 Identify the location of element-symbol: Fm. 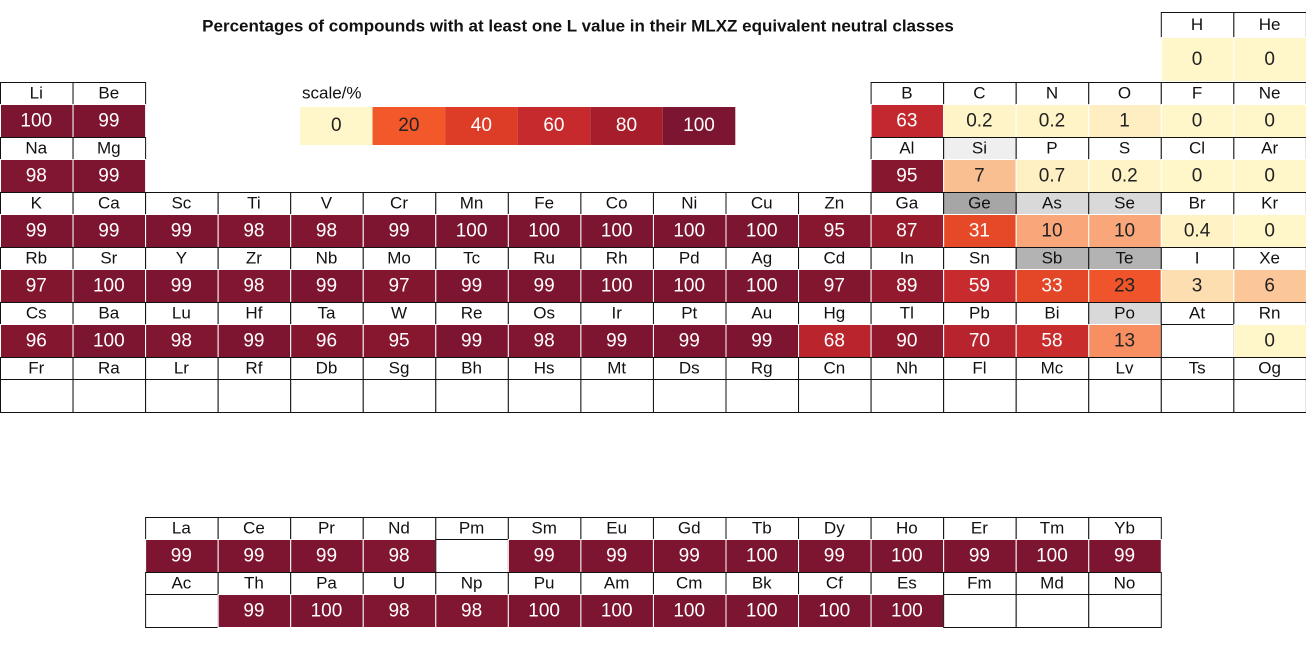
(979, 582).